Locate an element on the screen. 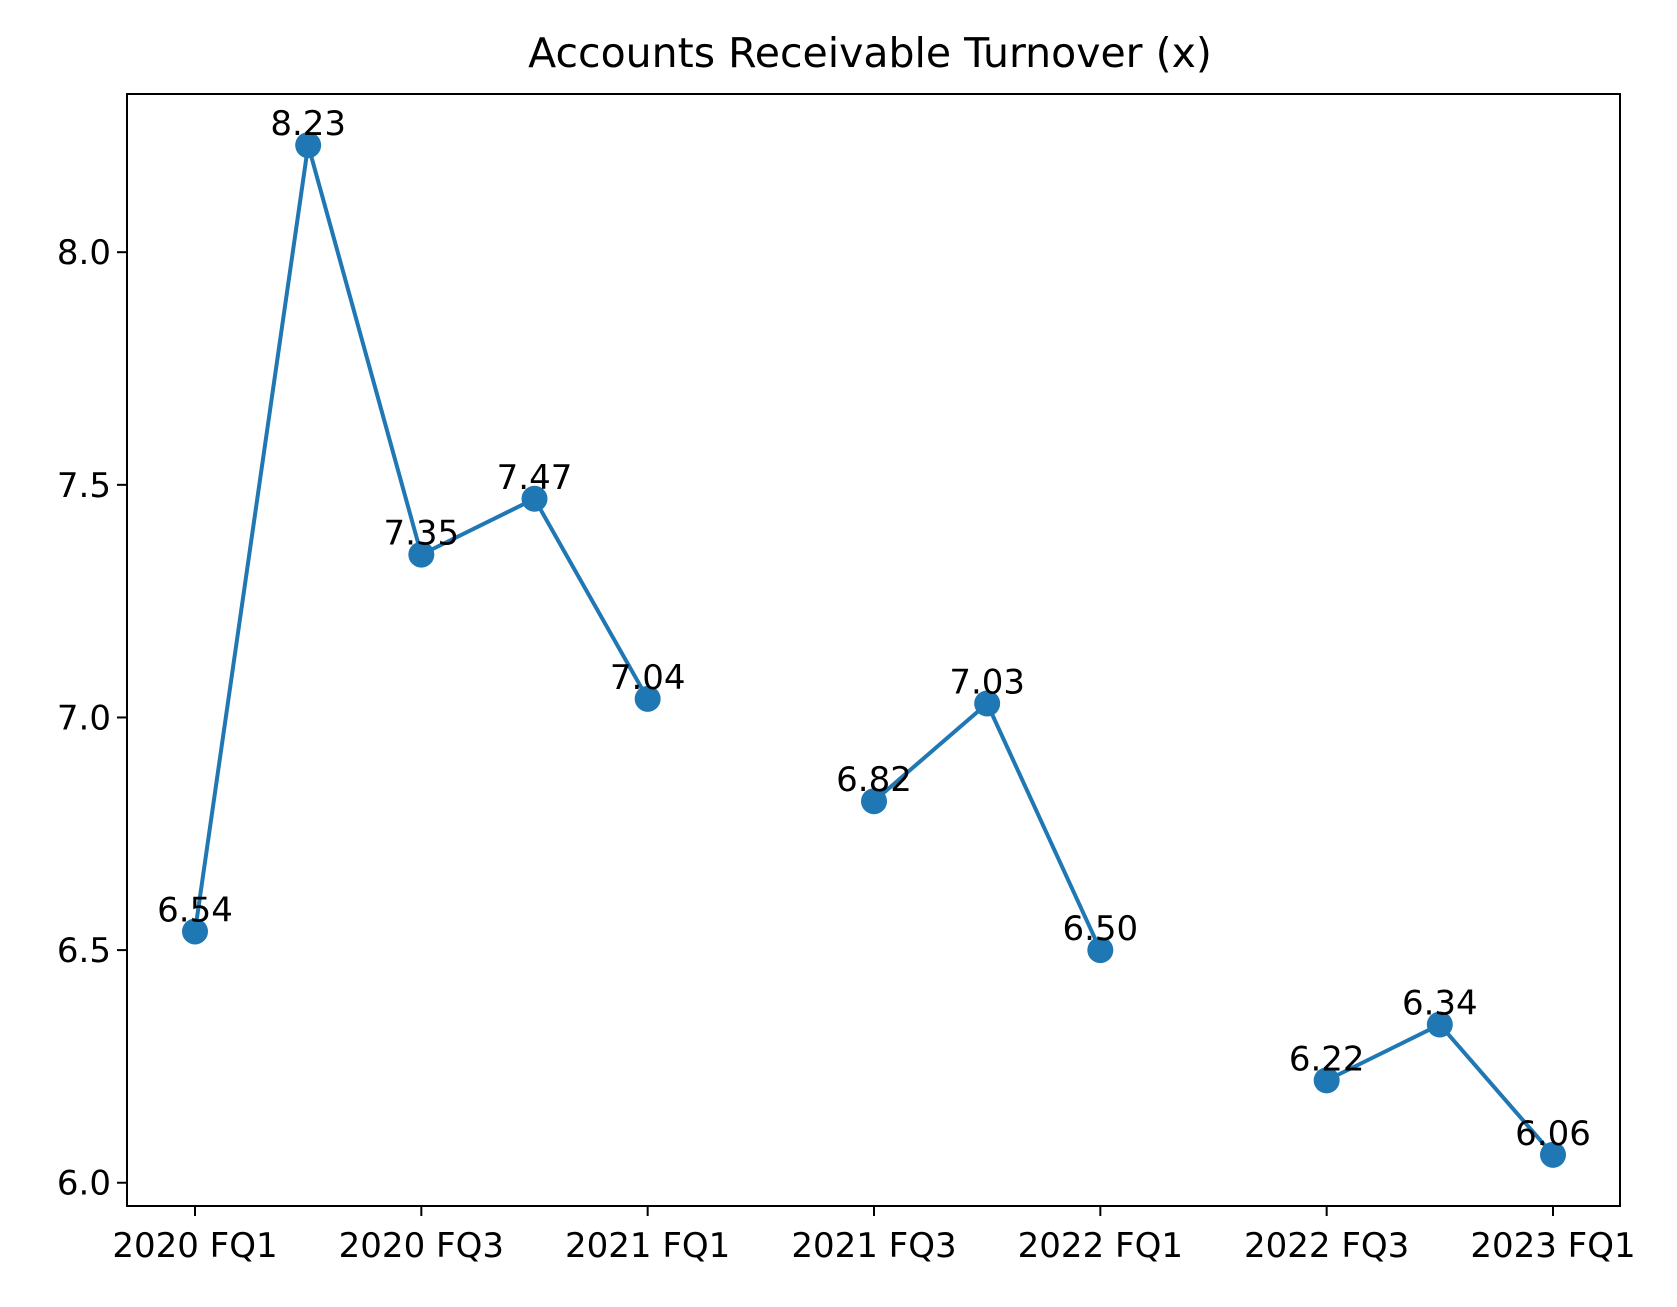  data-label-12: 6.06 is located at coordinates (1553, 1134).